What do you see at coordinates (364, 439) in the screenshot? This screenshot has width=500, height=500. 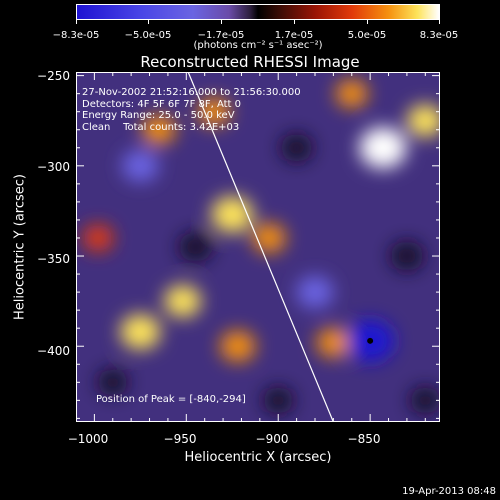 I see `x-tick-label: −850` at bounding box center [364, 439].